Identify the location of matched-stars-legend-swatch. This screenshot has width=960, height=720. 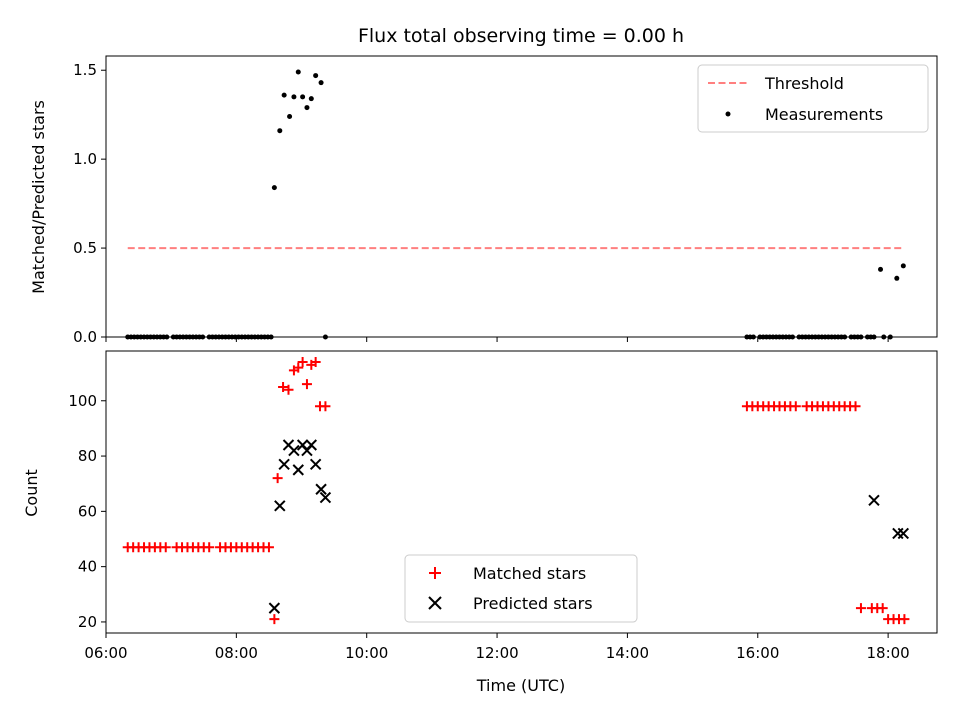
(435, 573).